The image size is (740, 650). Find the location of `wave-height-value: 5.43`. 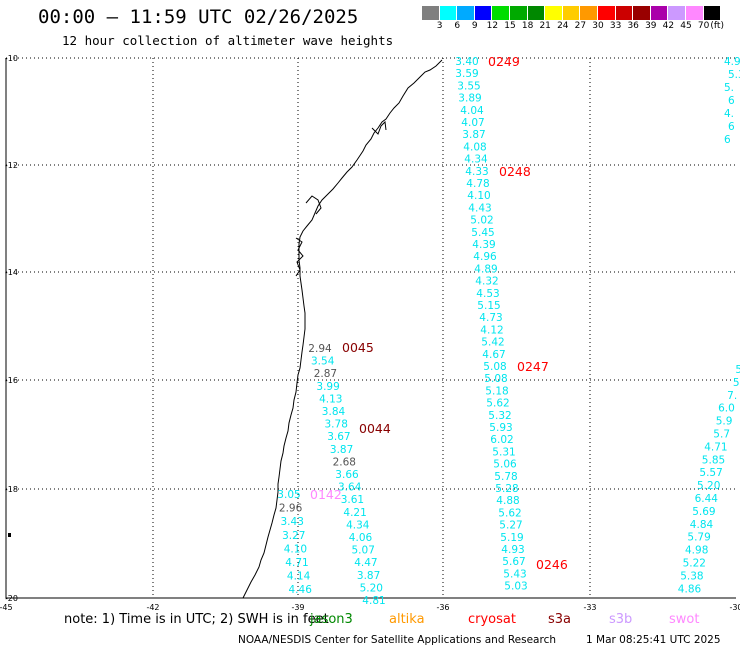

wave-height-value: 5.43 is located at coordinates (514, 574).